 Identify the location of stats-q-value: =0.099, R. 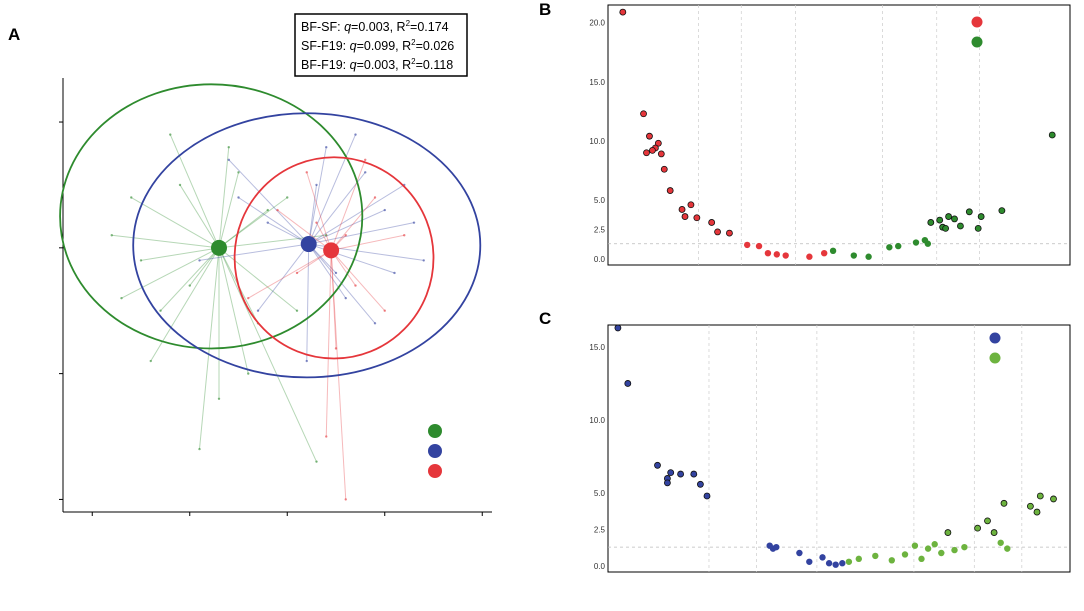
(384, 46).